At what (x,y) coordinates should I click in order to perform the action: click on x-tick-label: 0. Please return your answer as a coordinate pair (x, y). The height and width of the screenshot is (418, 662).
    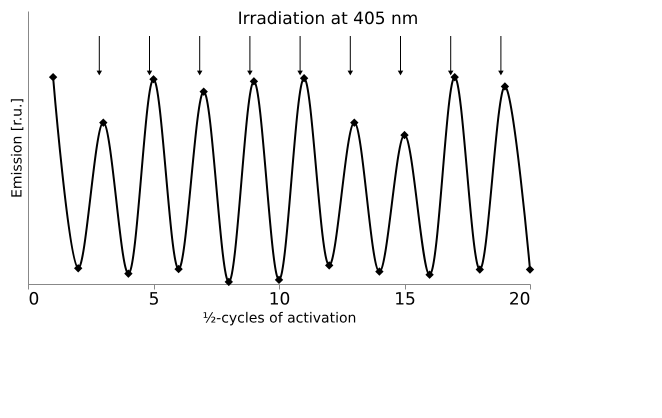
    Looking at the image, I should click on (34, 300).